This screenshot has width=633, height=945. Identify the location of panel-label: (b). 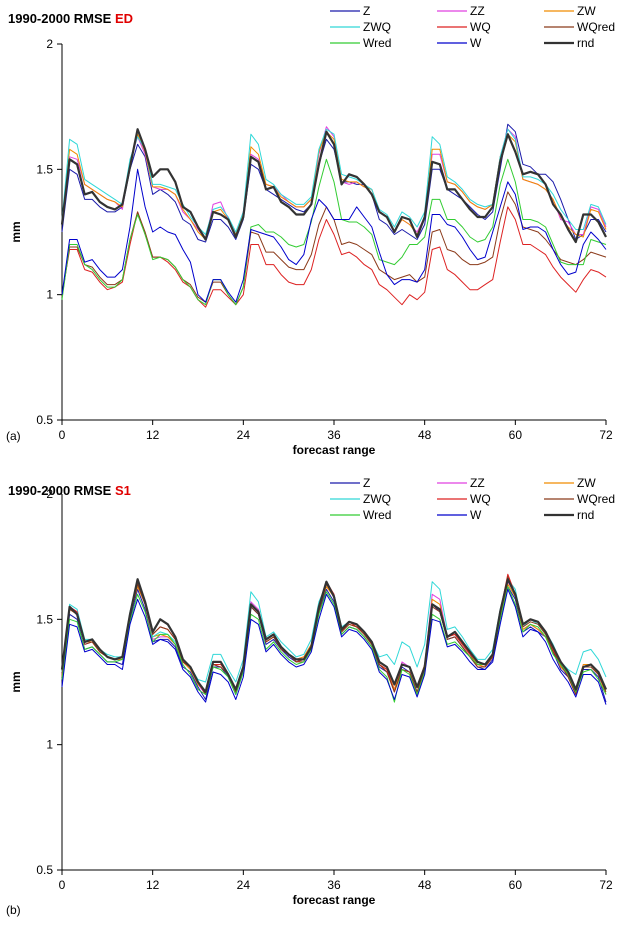
(13, 910).